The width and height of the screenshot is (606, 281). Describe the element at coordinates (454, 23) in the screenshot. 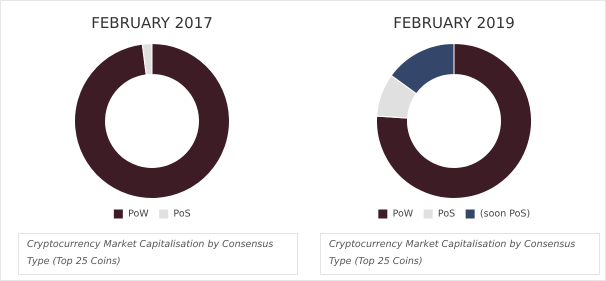

I see `chart-title: FEBRUARY 2019` at that location.